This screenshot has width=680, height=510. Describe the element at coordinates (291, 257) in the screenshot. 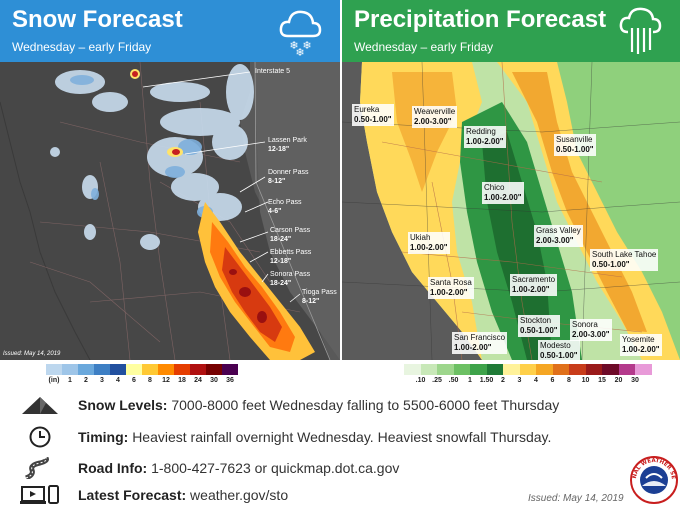

I see `label-ebbetts-pass: Ebbetts Pass 12-18"` at that location.